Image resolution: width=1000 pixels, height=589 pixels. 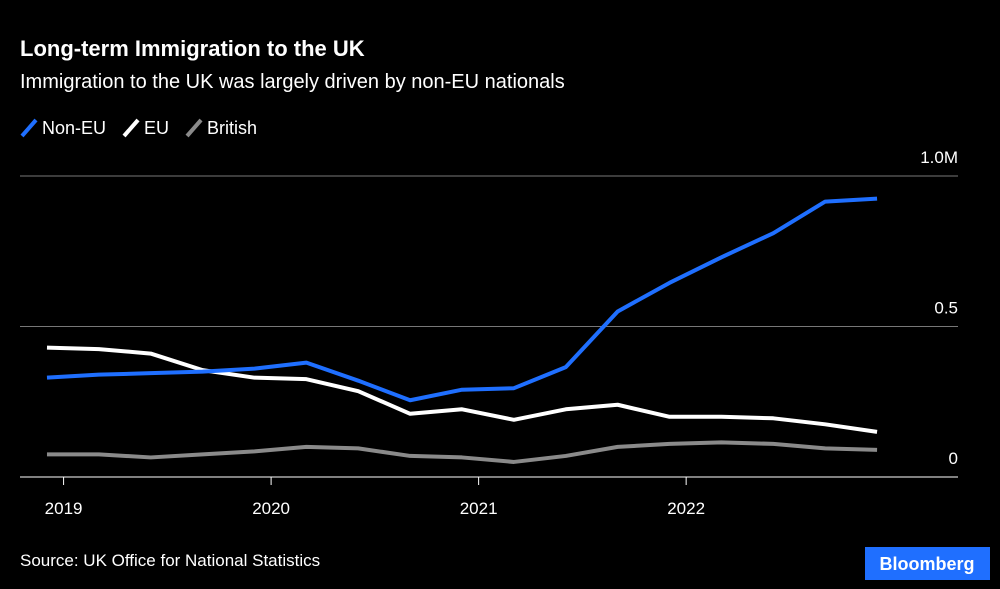 I want to click on y-tick-label: 0.5, so click(x=946, y=308).